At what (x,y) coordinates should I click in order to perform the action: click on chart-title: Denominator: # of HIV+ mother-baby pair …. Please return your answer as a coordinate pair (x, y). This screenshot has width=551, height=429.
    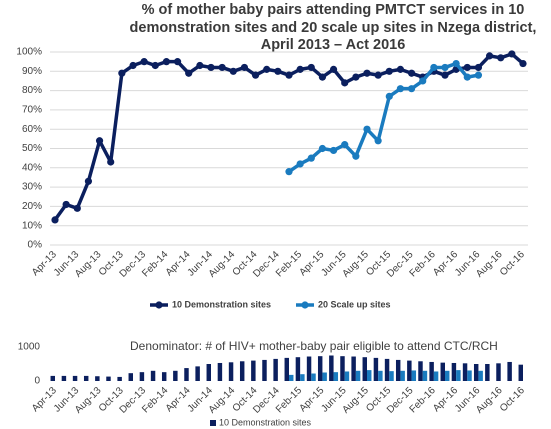
    Looking at the image, I should click on (314, 346).